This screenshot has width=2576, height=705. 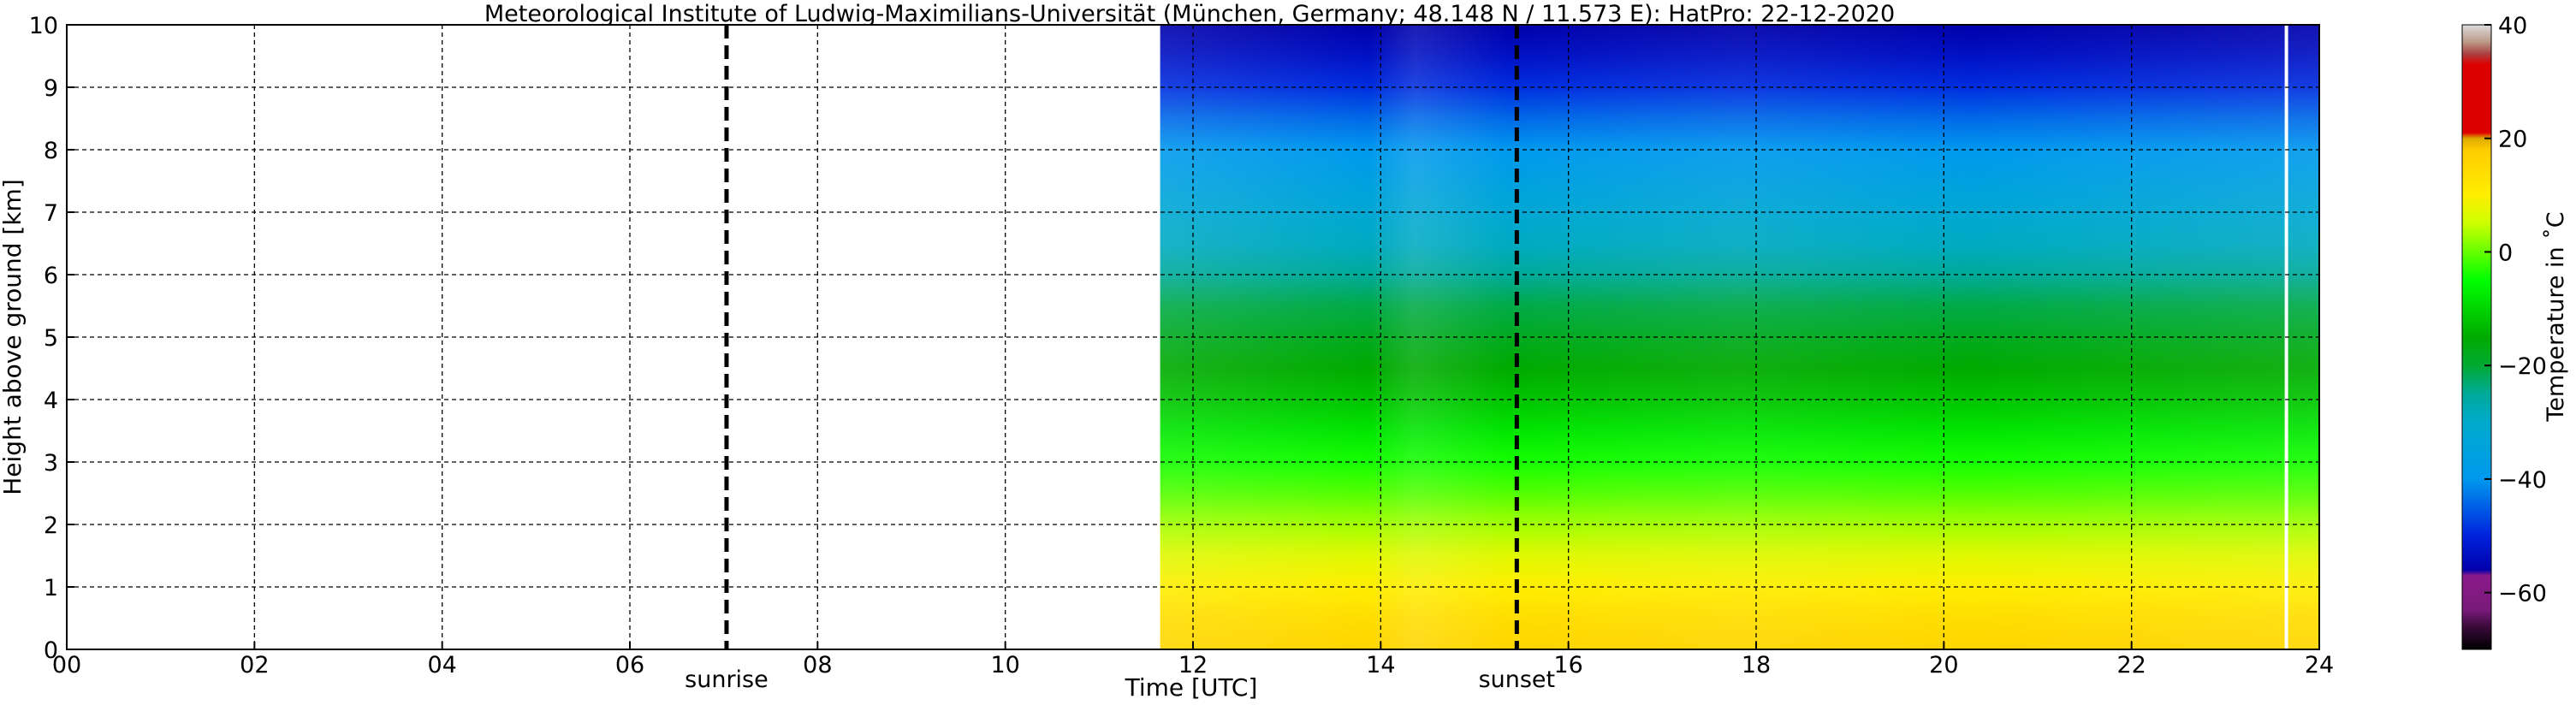 I want to click on y-axis-label: Height above ground [km], so click(x=13, y=337).